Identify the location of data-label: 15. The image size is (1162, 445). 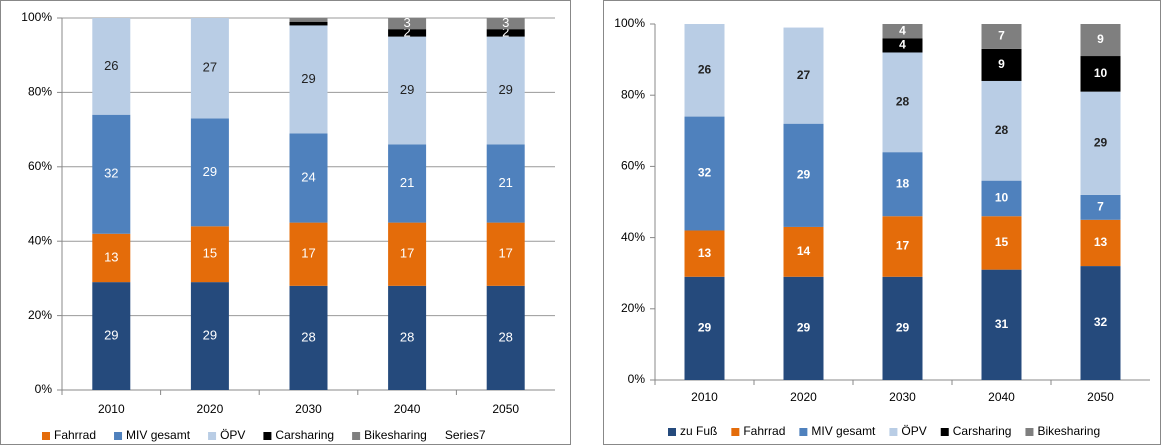
(210, 253).